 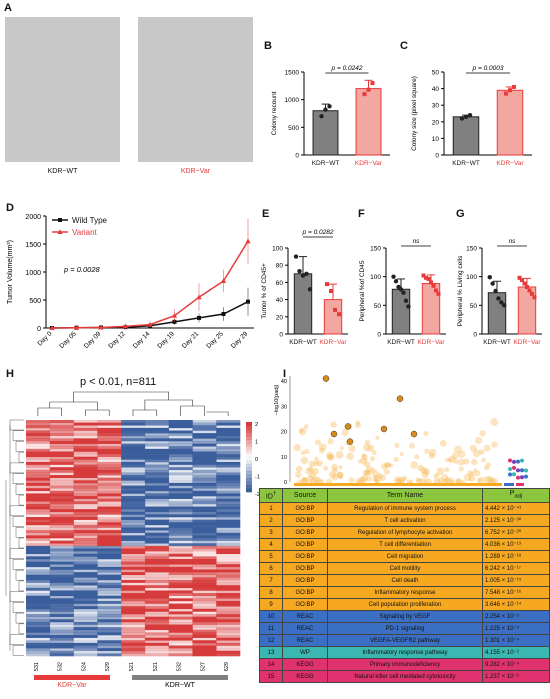 I want to click on bar-var, so click(x=510, y=122).